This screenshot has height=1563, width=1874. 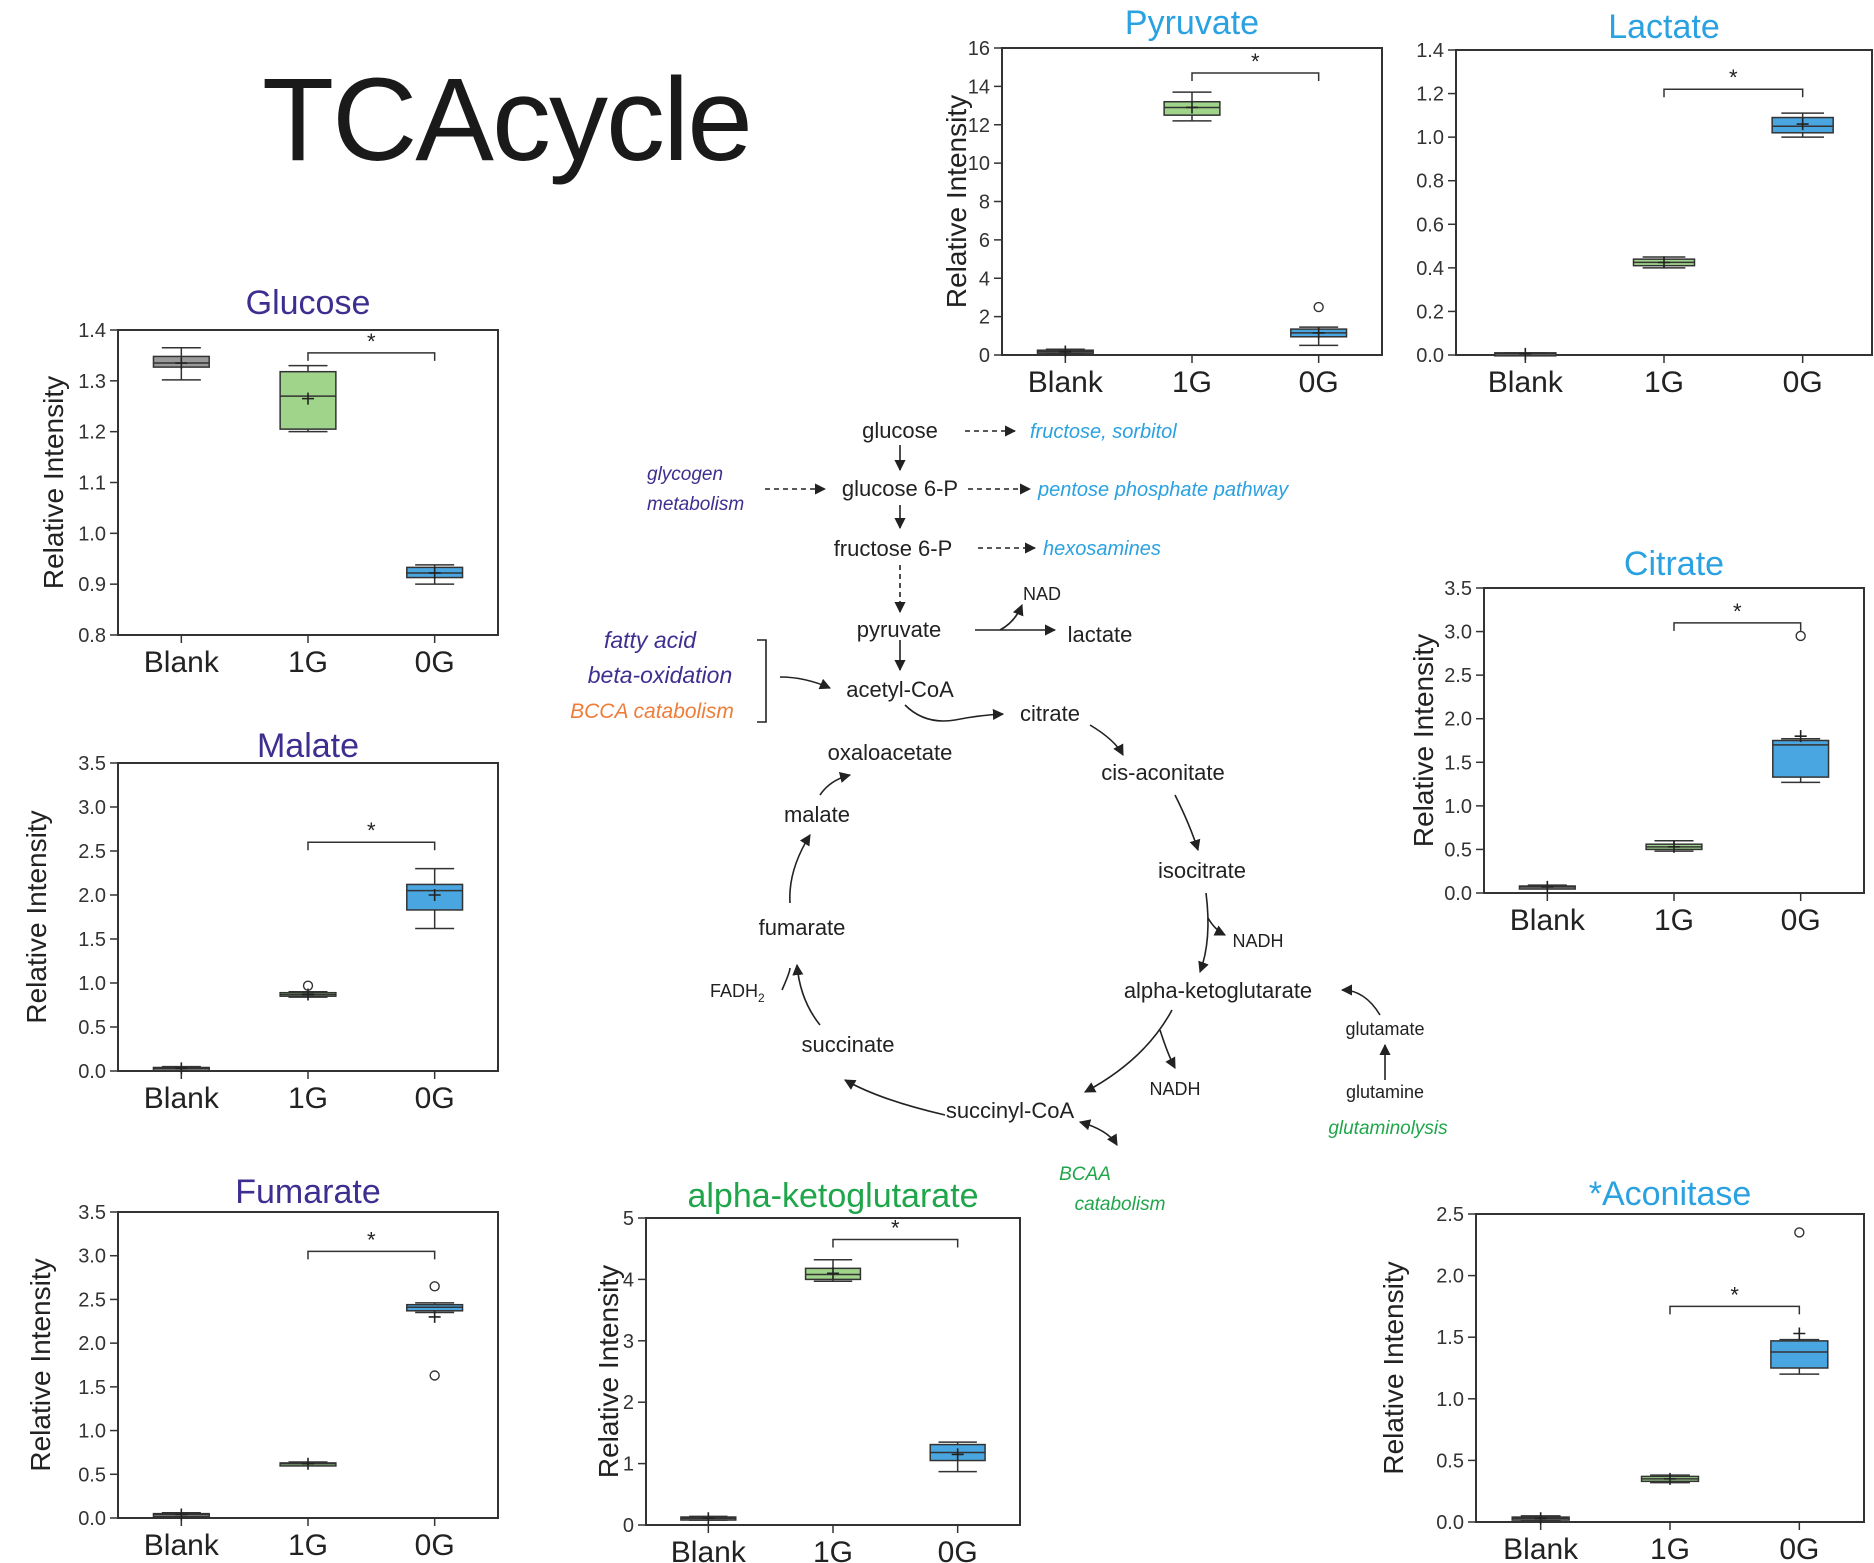 What do you see at coordinates (737, 993) in the screenshot?
I see `cofactor-fadh2: FADH2` at bounding box center [737, 993].